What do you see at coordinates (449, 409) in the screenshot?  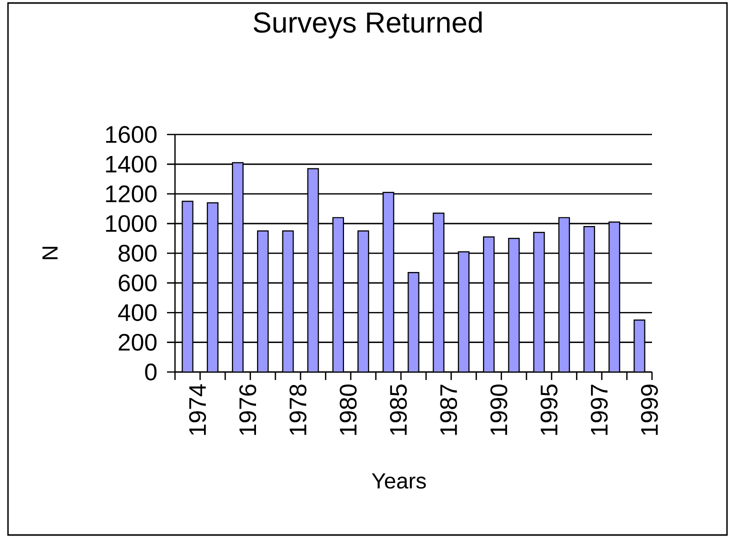 I see `x-tick-label: 1987` at bounding box center [449, 409].